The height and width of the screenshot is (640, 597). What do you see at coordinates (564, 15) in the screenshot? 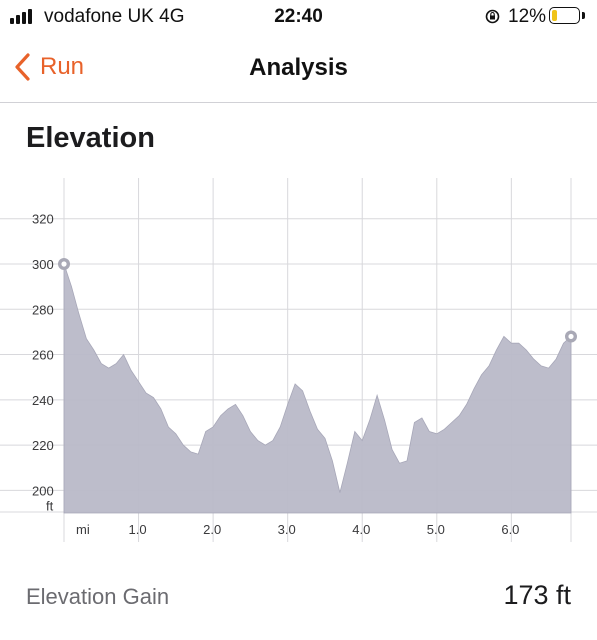
I see `battery-icon` at bounding box center [564, 15].